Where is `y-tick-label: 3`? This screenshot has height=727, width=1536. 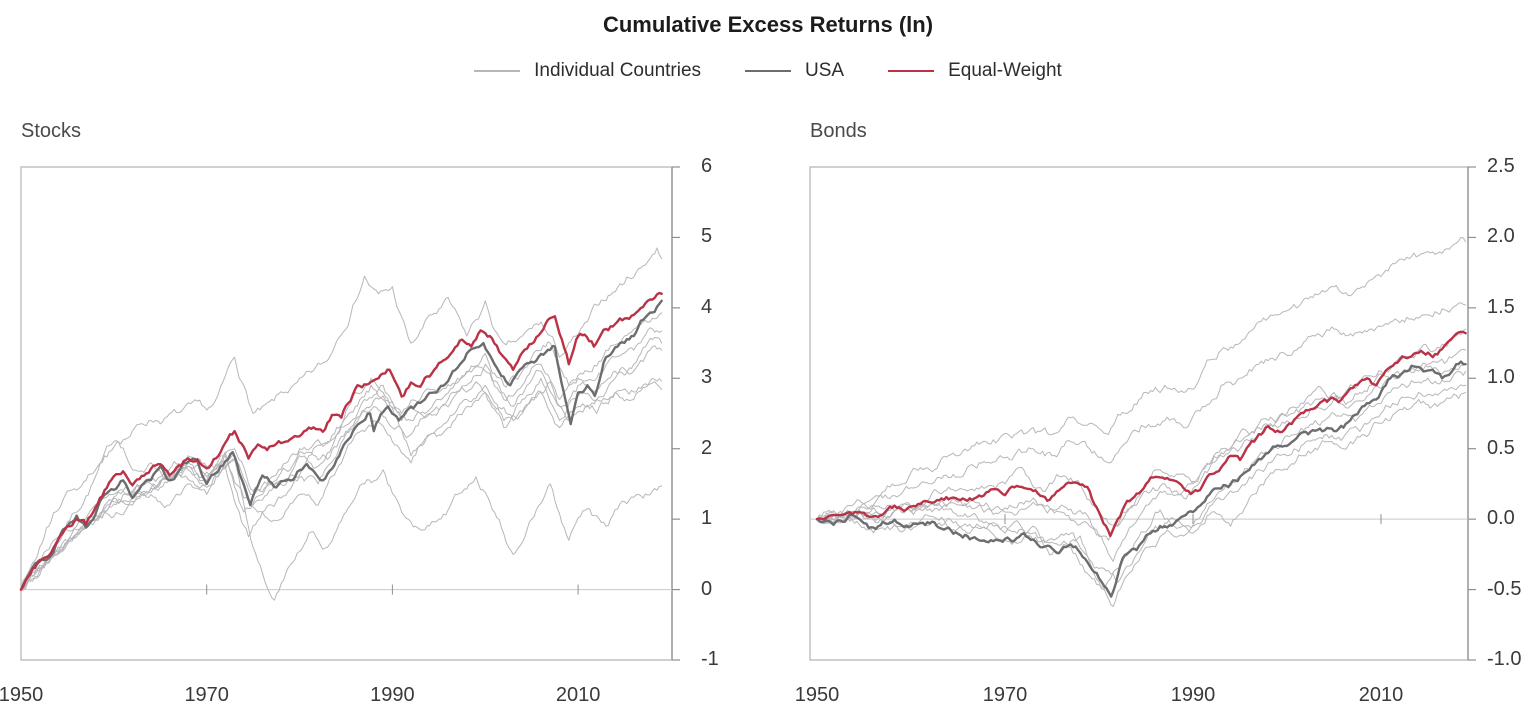 y-tick-label: 3 is located at coordinates (707, 377).